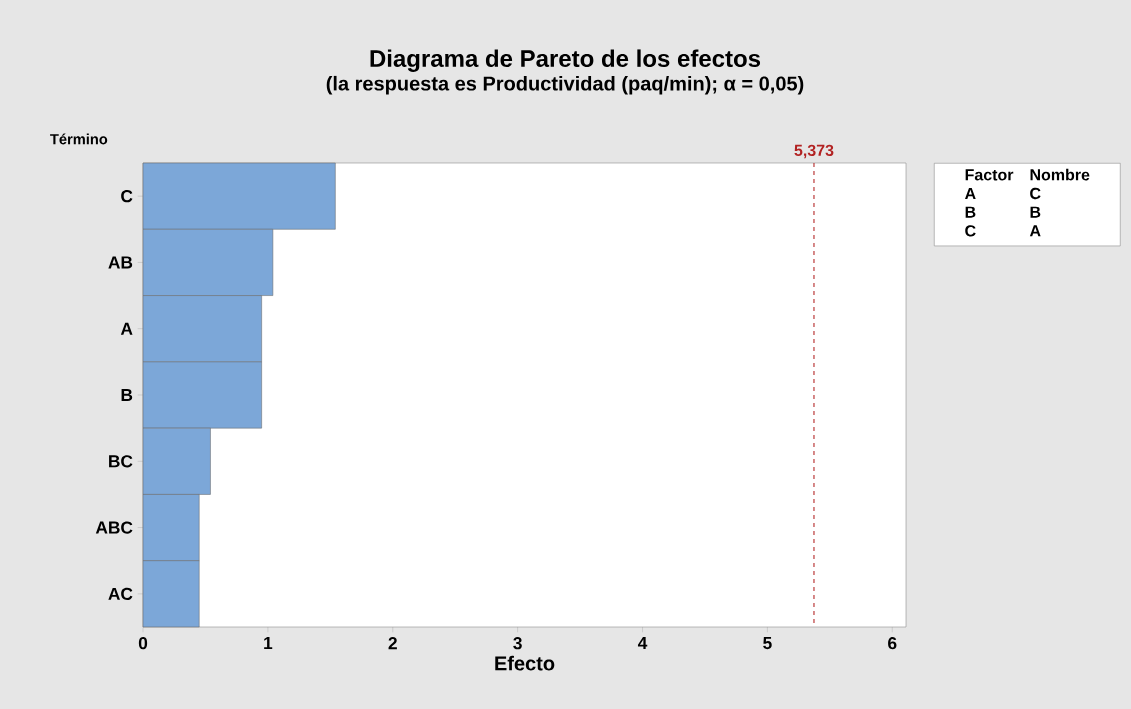 The image size is (1131, 709). What do you see at coordinates (1060, 174) in the screenshot?
I see `text: Nombre` at bounding box center [1060, 174].